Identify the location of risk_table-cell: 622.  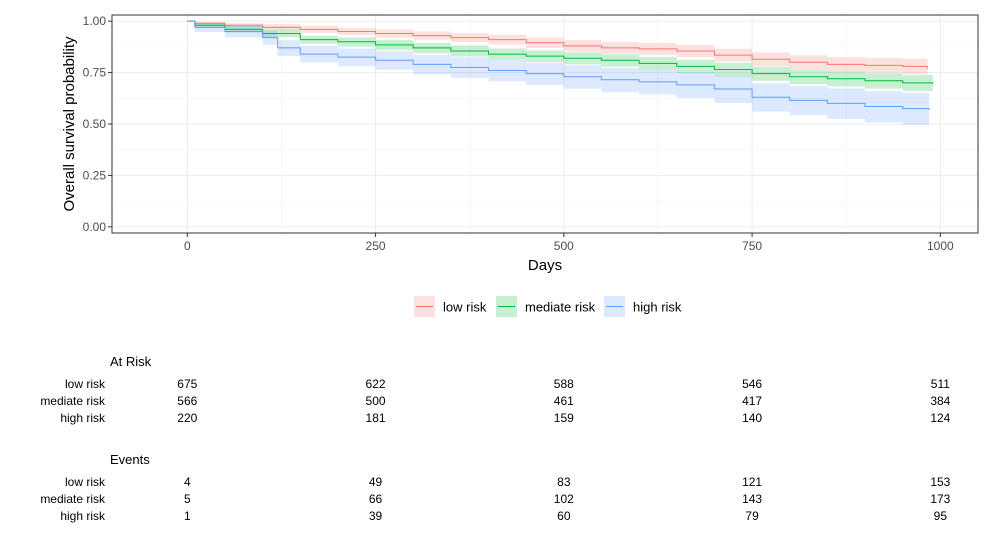
(376, 384).